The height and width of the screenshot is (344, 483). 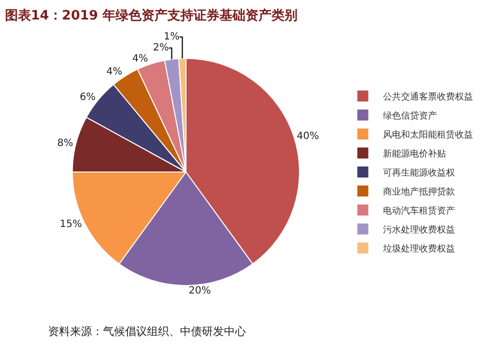 I want to click on legend-label: 污水处理收费权益, so click(x=418, y=230).